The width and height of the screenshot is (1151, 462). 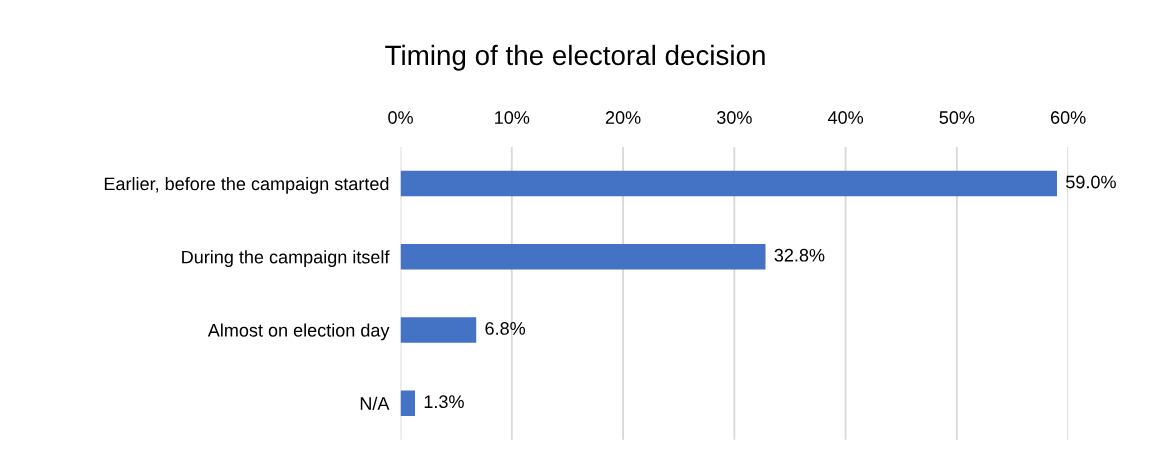 I want to click on x-tick-label: 40%, so click(x=845, y=117).